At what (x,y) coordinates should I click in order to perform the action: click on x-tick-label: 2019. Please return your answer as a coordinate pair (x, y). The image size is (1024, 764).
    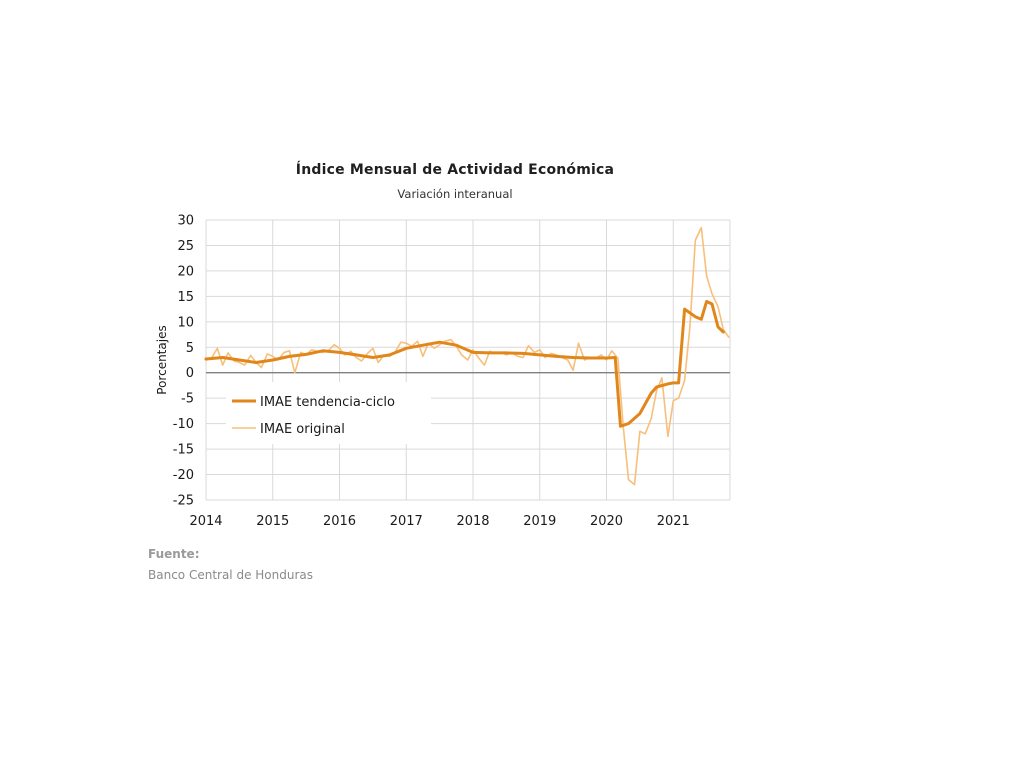
    Looking at the image, I should click on (539, 521).